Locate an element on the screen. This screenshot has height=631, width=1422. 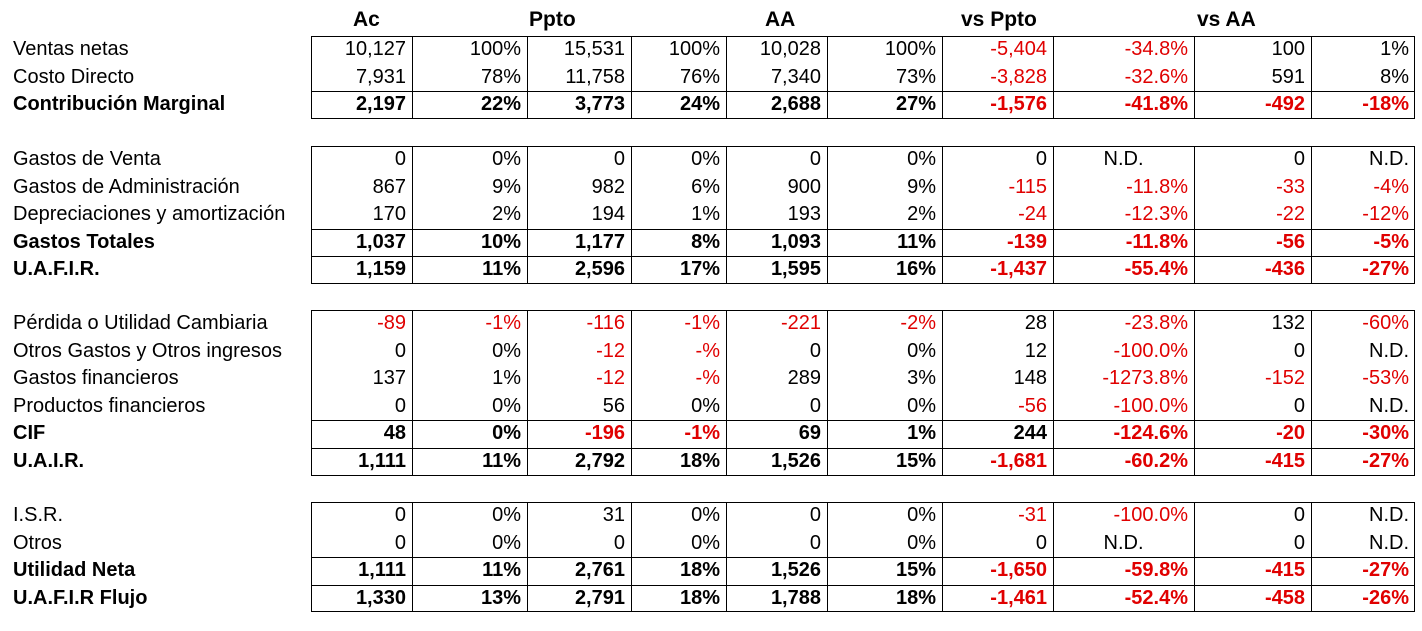
table-cell: 1,037 is located at coordinates (380, 241).